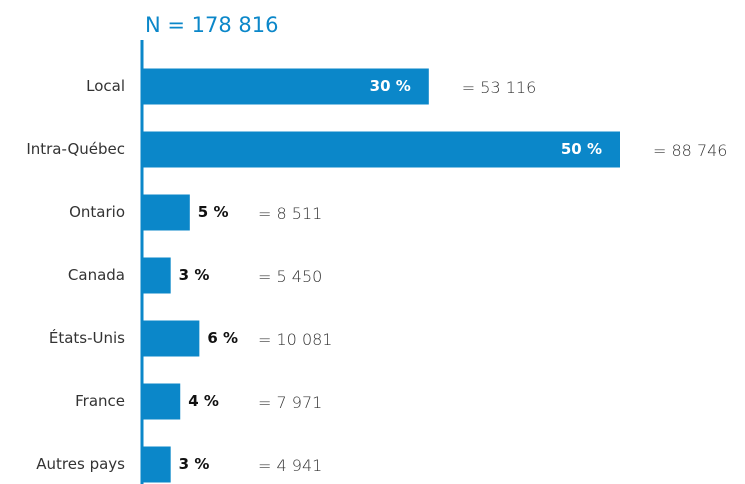 This screenshot has width=745, height=484. What do you see at coordinates (390, 86) in the screenshot?
I see `value-label: 30 %` at bounding box center [390, 86].